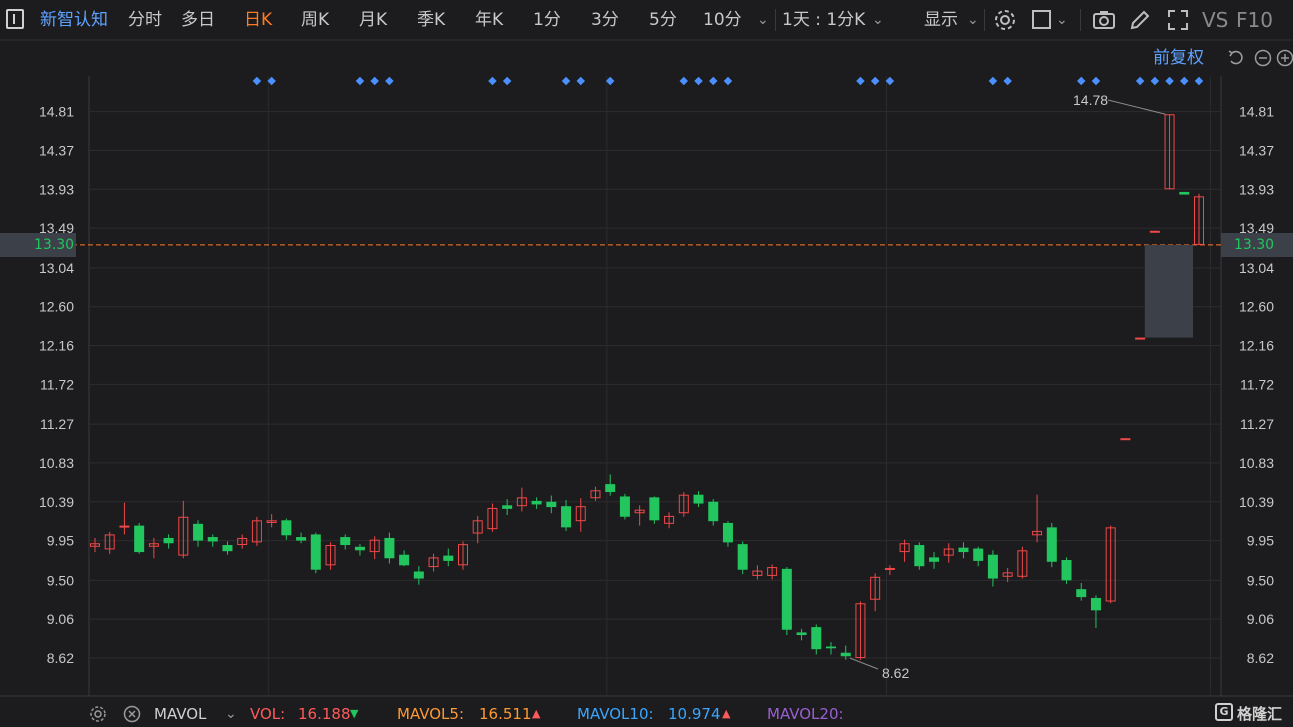  Describe the element at coordinates (56, 228) in the screenshot. I see `y-tick-label-left: 13.49` at that location.